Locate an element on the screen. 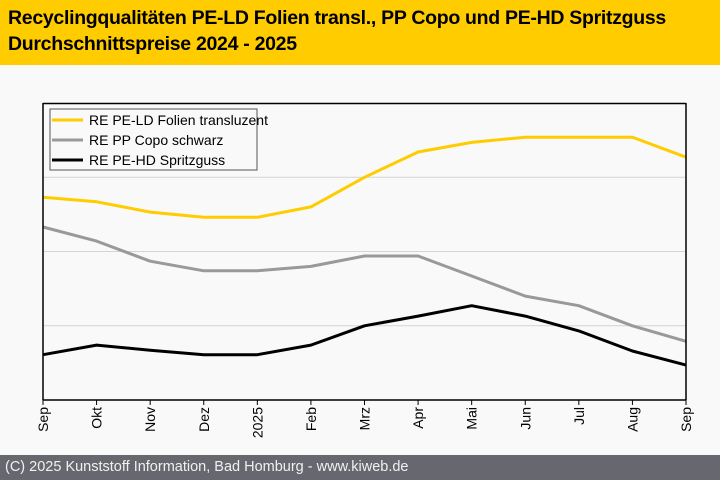  x-tick-label: Nov is located at coordinates (150, 419).